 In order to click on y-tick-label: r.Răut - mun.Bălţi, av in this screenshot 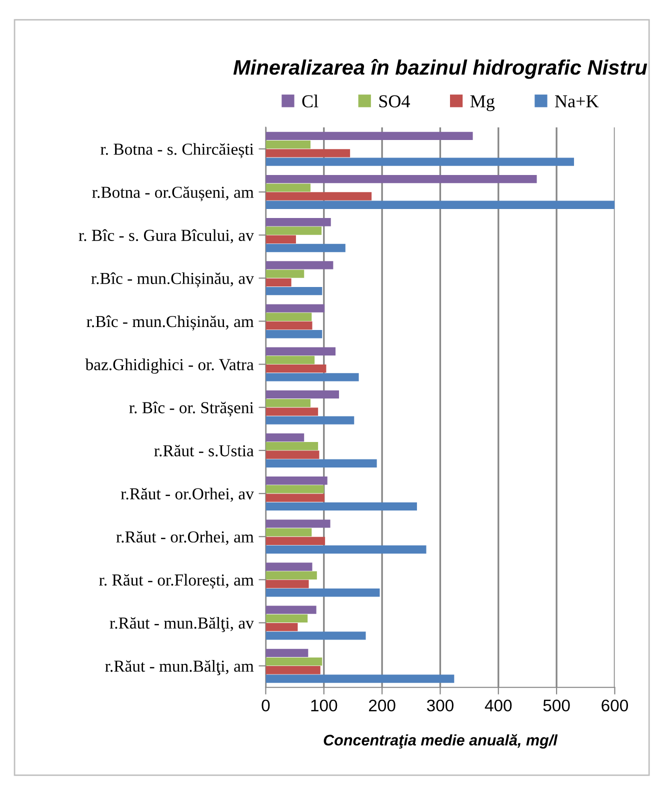, I will do `click(182, 624)`.